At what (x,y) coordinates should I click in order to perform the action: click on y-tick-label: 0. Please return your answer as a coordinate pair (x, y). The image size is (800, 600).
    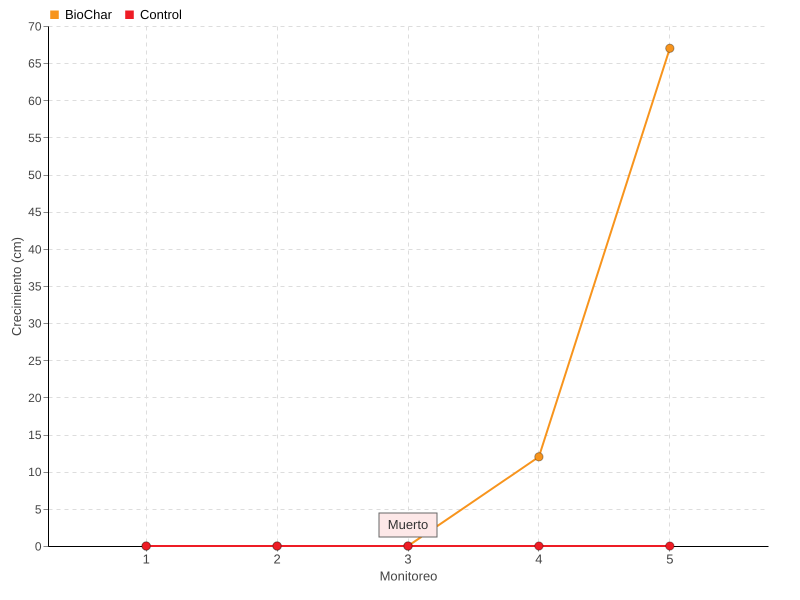
    Looking at the image, I should click on (38, 547).